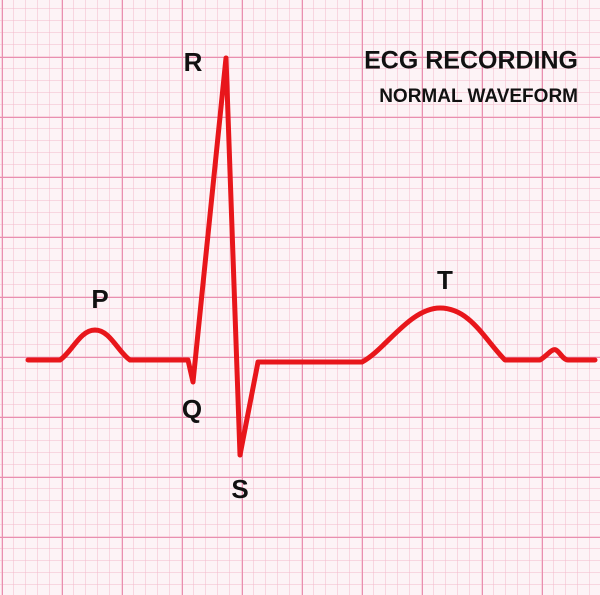  What do you see at coordinates (193, 62) in the screenshot?
I see `wave-label: R` at bounding box center [193, 62].